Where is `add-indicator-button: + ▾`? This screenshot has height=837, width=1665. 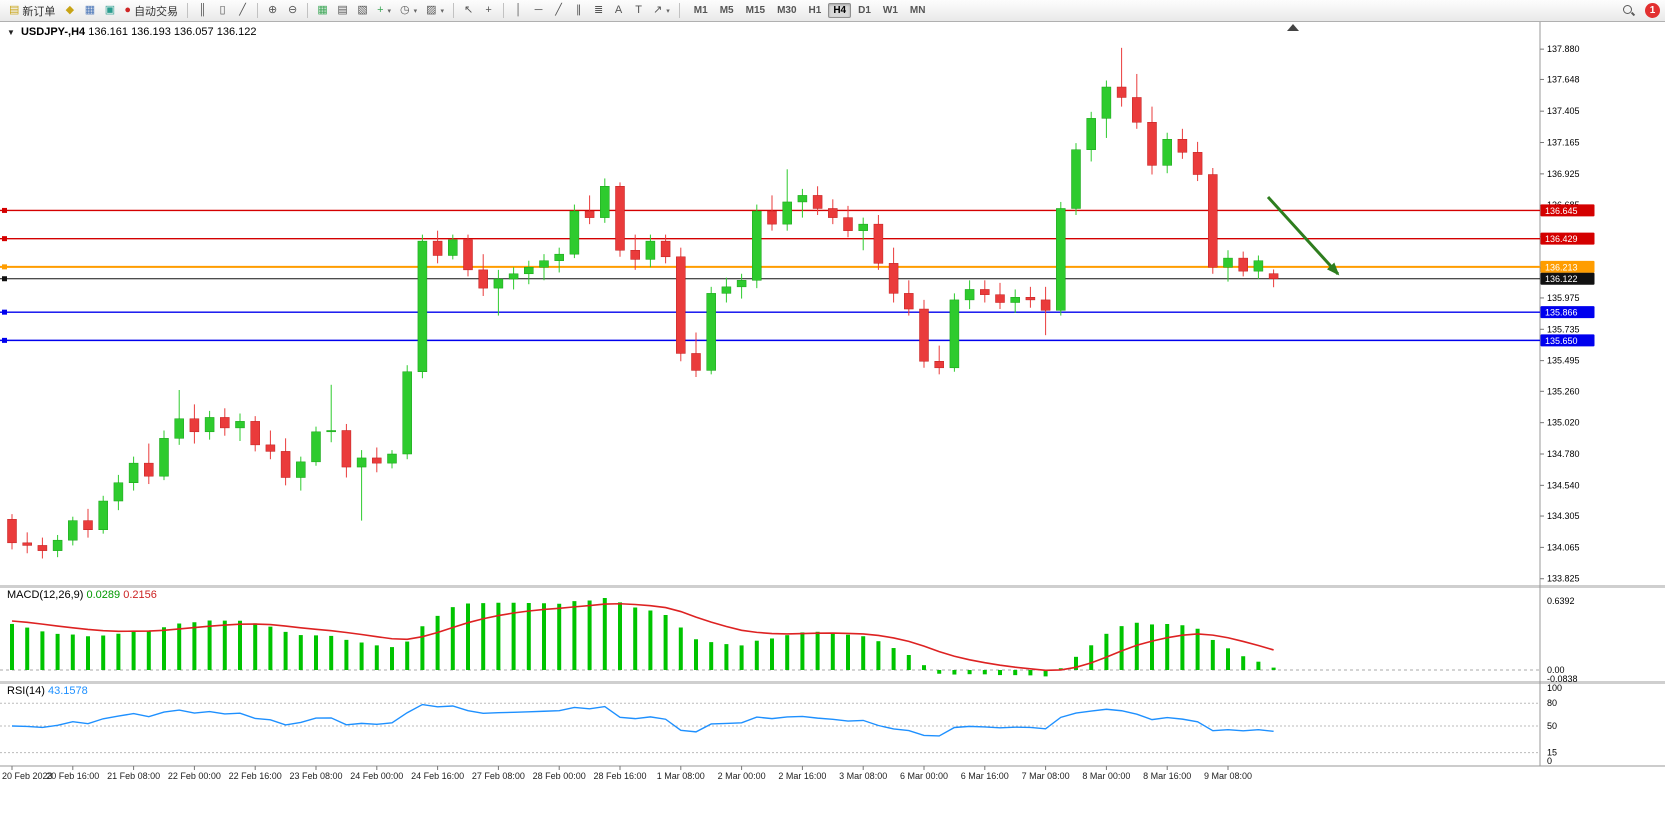
add-indicator-button: + ▾ is located at coordinates (384, 11).